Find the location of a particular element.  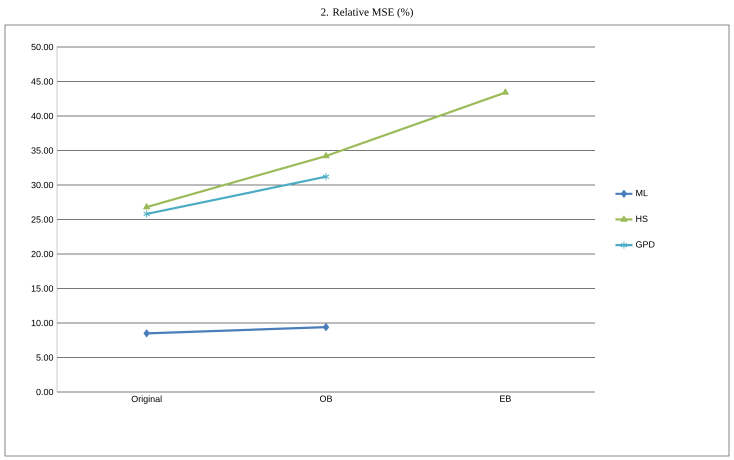

y-tick-label: 40.00 is located at coordinates (42, 116).